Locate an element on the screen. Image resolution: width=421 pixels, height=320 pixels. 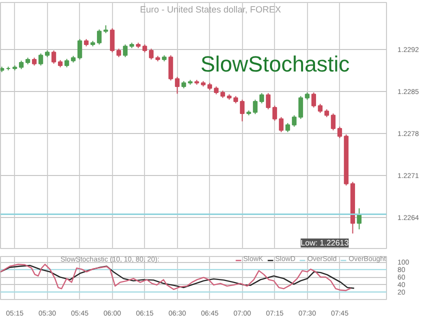
annotation: SlowStochastic is located at coordinates (275, 64).